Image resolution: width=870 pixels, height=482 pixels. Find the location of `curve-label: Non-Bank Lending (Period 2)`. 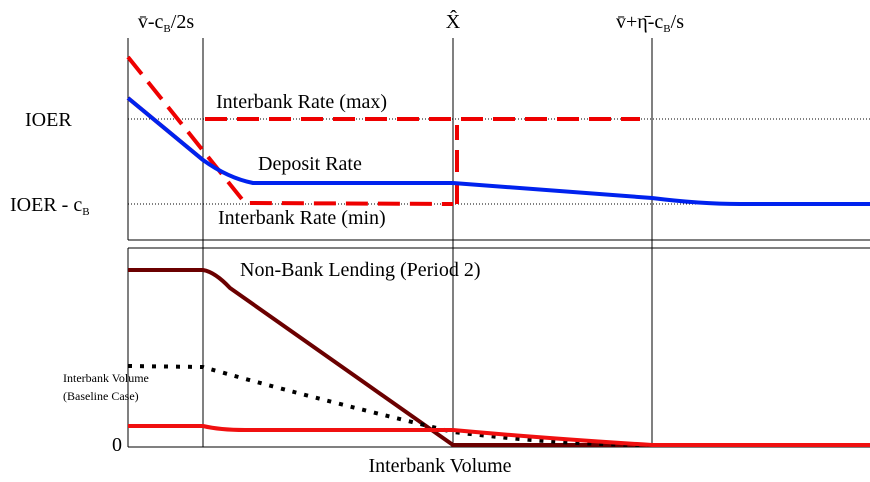

curve-label: Non-Bank Lending (Period 2) is located at coordinates (360, 270).